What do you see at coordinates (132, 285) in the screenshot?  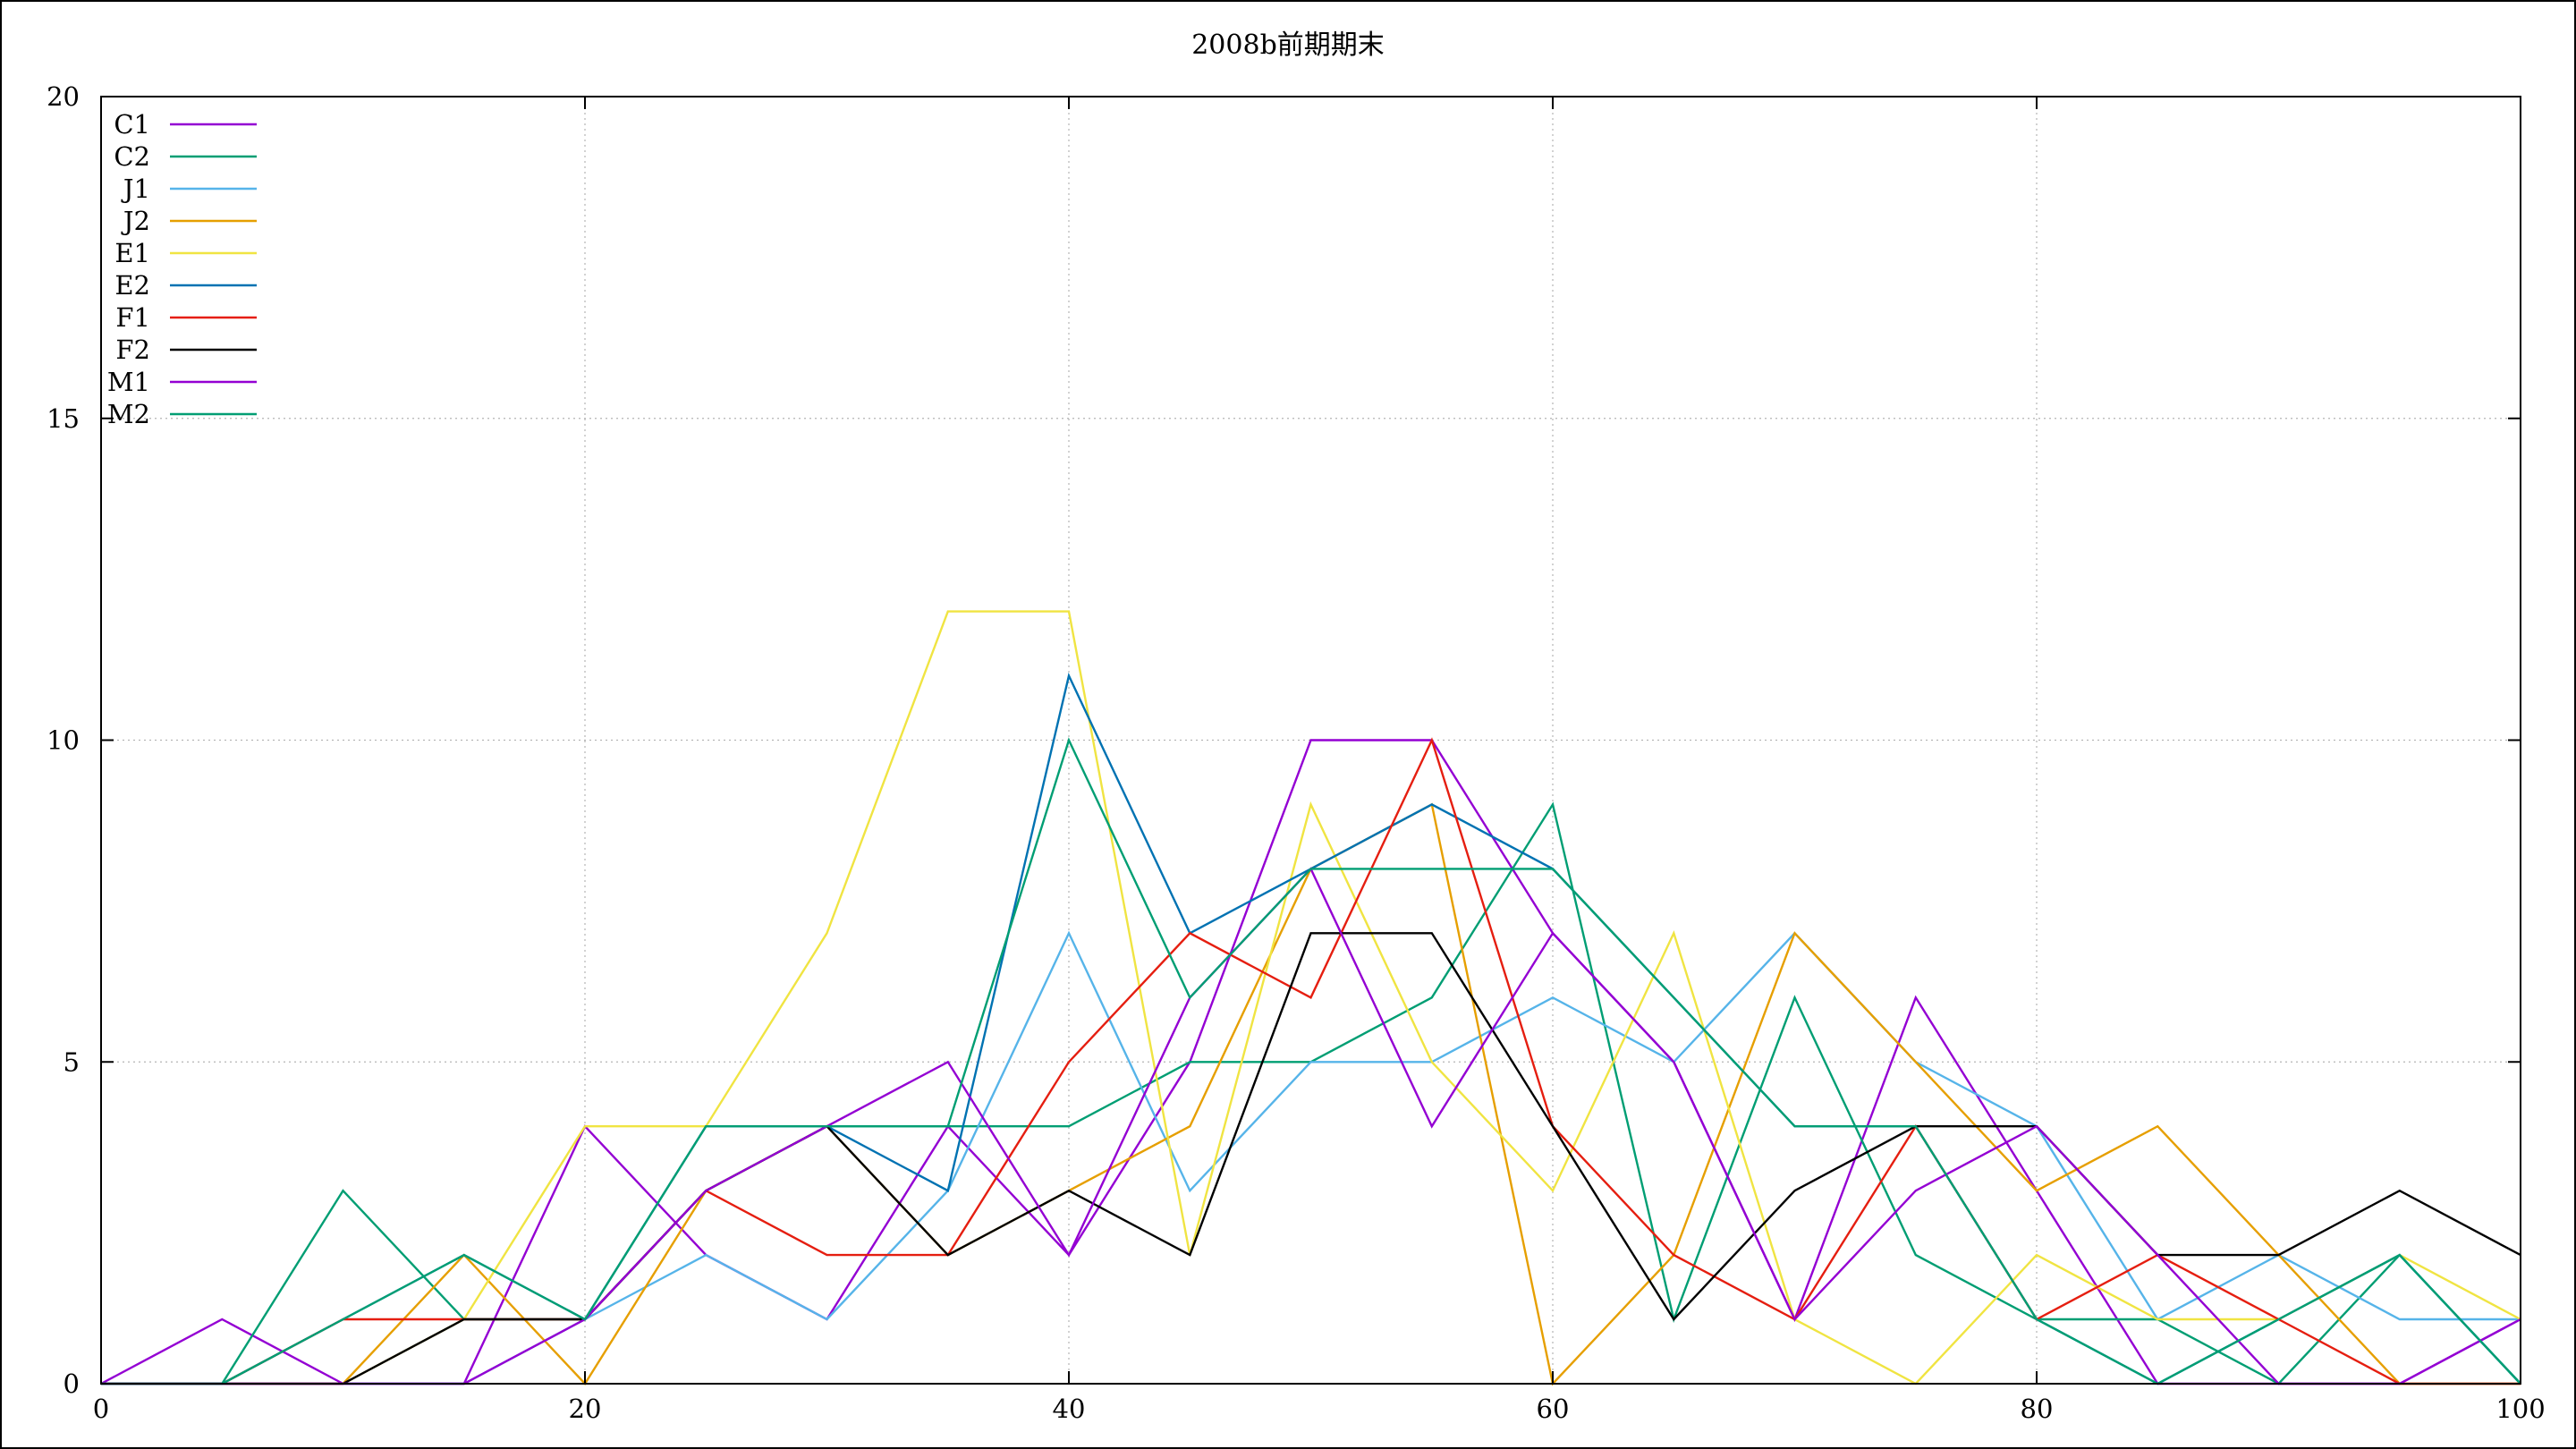 I see `legend-label-e2: E2` at bounding box center [132, 285].